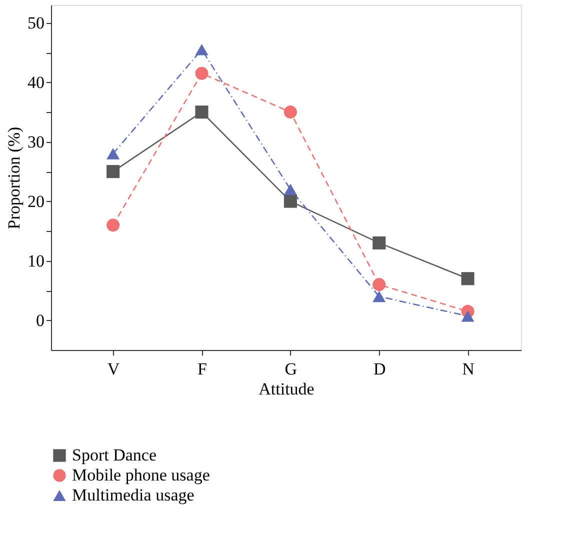  What do you see at coordinates (36, 201) in the screenshot?
I see `y-tick-label: 20` at bounding box center [36, 201].